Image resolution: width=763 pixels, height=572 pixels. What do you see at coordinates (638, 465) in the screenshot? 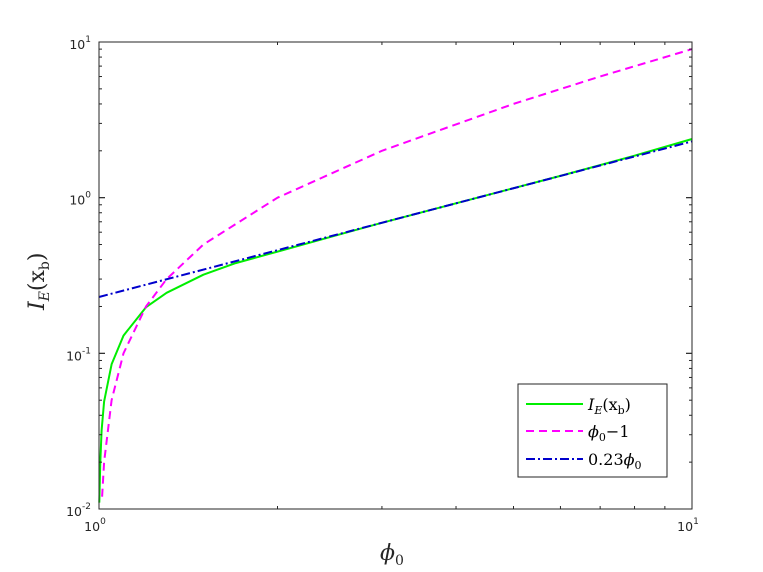
I see `legend-fit-sub: 0` at bounding box center [638, 465].